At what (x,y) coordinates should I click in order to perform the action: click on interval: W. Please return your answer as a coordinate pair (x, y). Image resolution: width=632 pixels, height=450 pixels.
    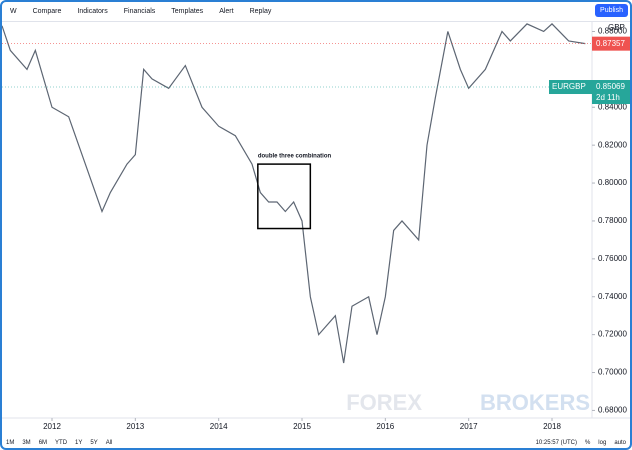
    Looking at the image, I should click on (13, 11).